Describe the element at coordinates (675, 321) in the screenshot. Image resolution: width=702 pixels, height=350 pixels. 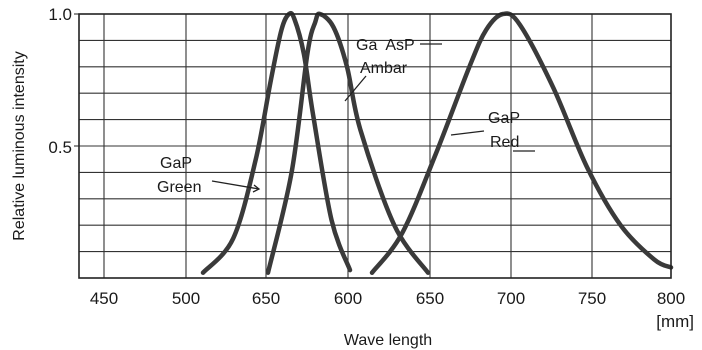
I see `x-unit-label: [mm]` at that location.